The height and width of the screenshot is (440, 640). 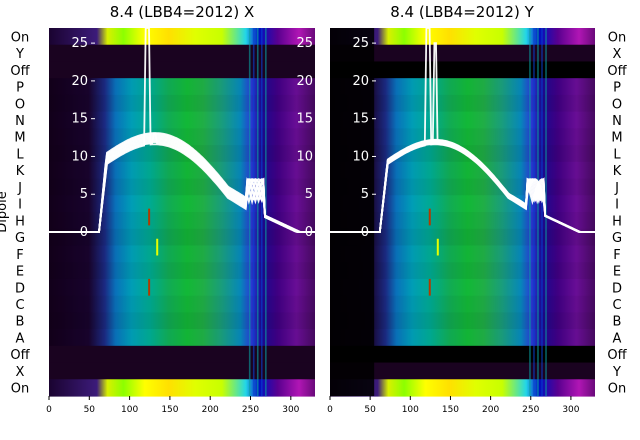 I want to click on inner-y-tick-label: 25, so click(x=79, y=43).